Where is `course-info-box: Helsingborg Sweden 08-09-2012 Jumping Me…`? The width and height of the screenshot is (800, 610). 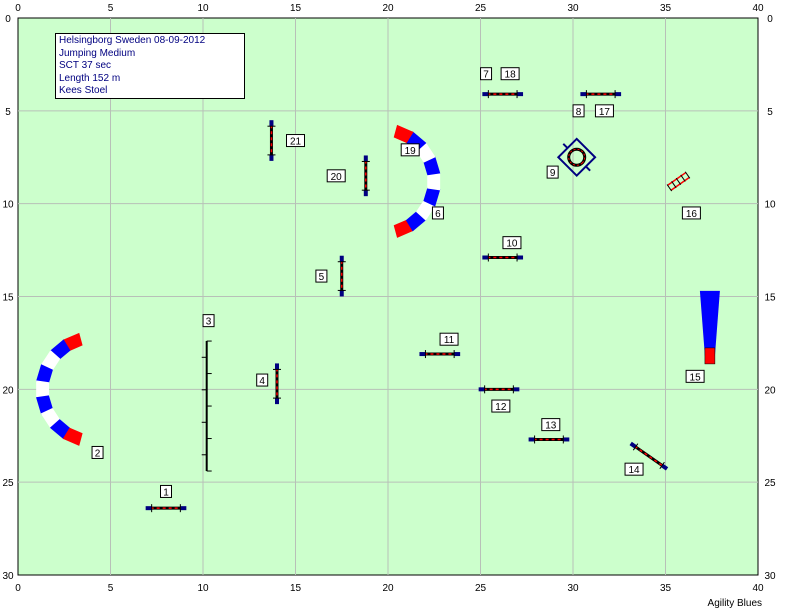
course-info-box: Helsingborg Sweden 08-09-2012 Jumping Me… is located at coordinates (150, 66).